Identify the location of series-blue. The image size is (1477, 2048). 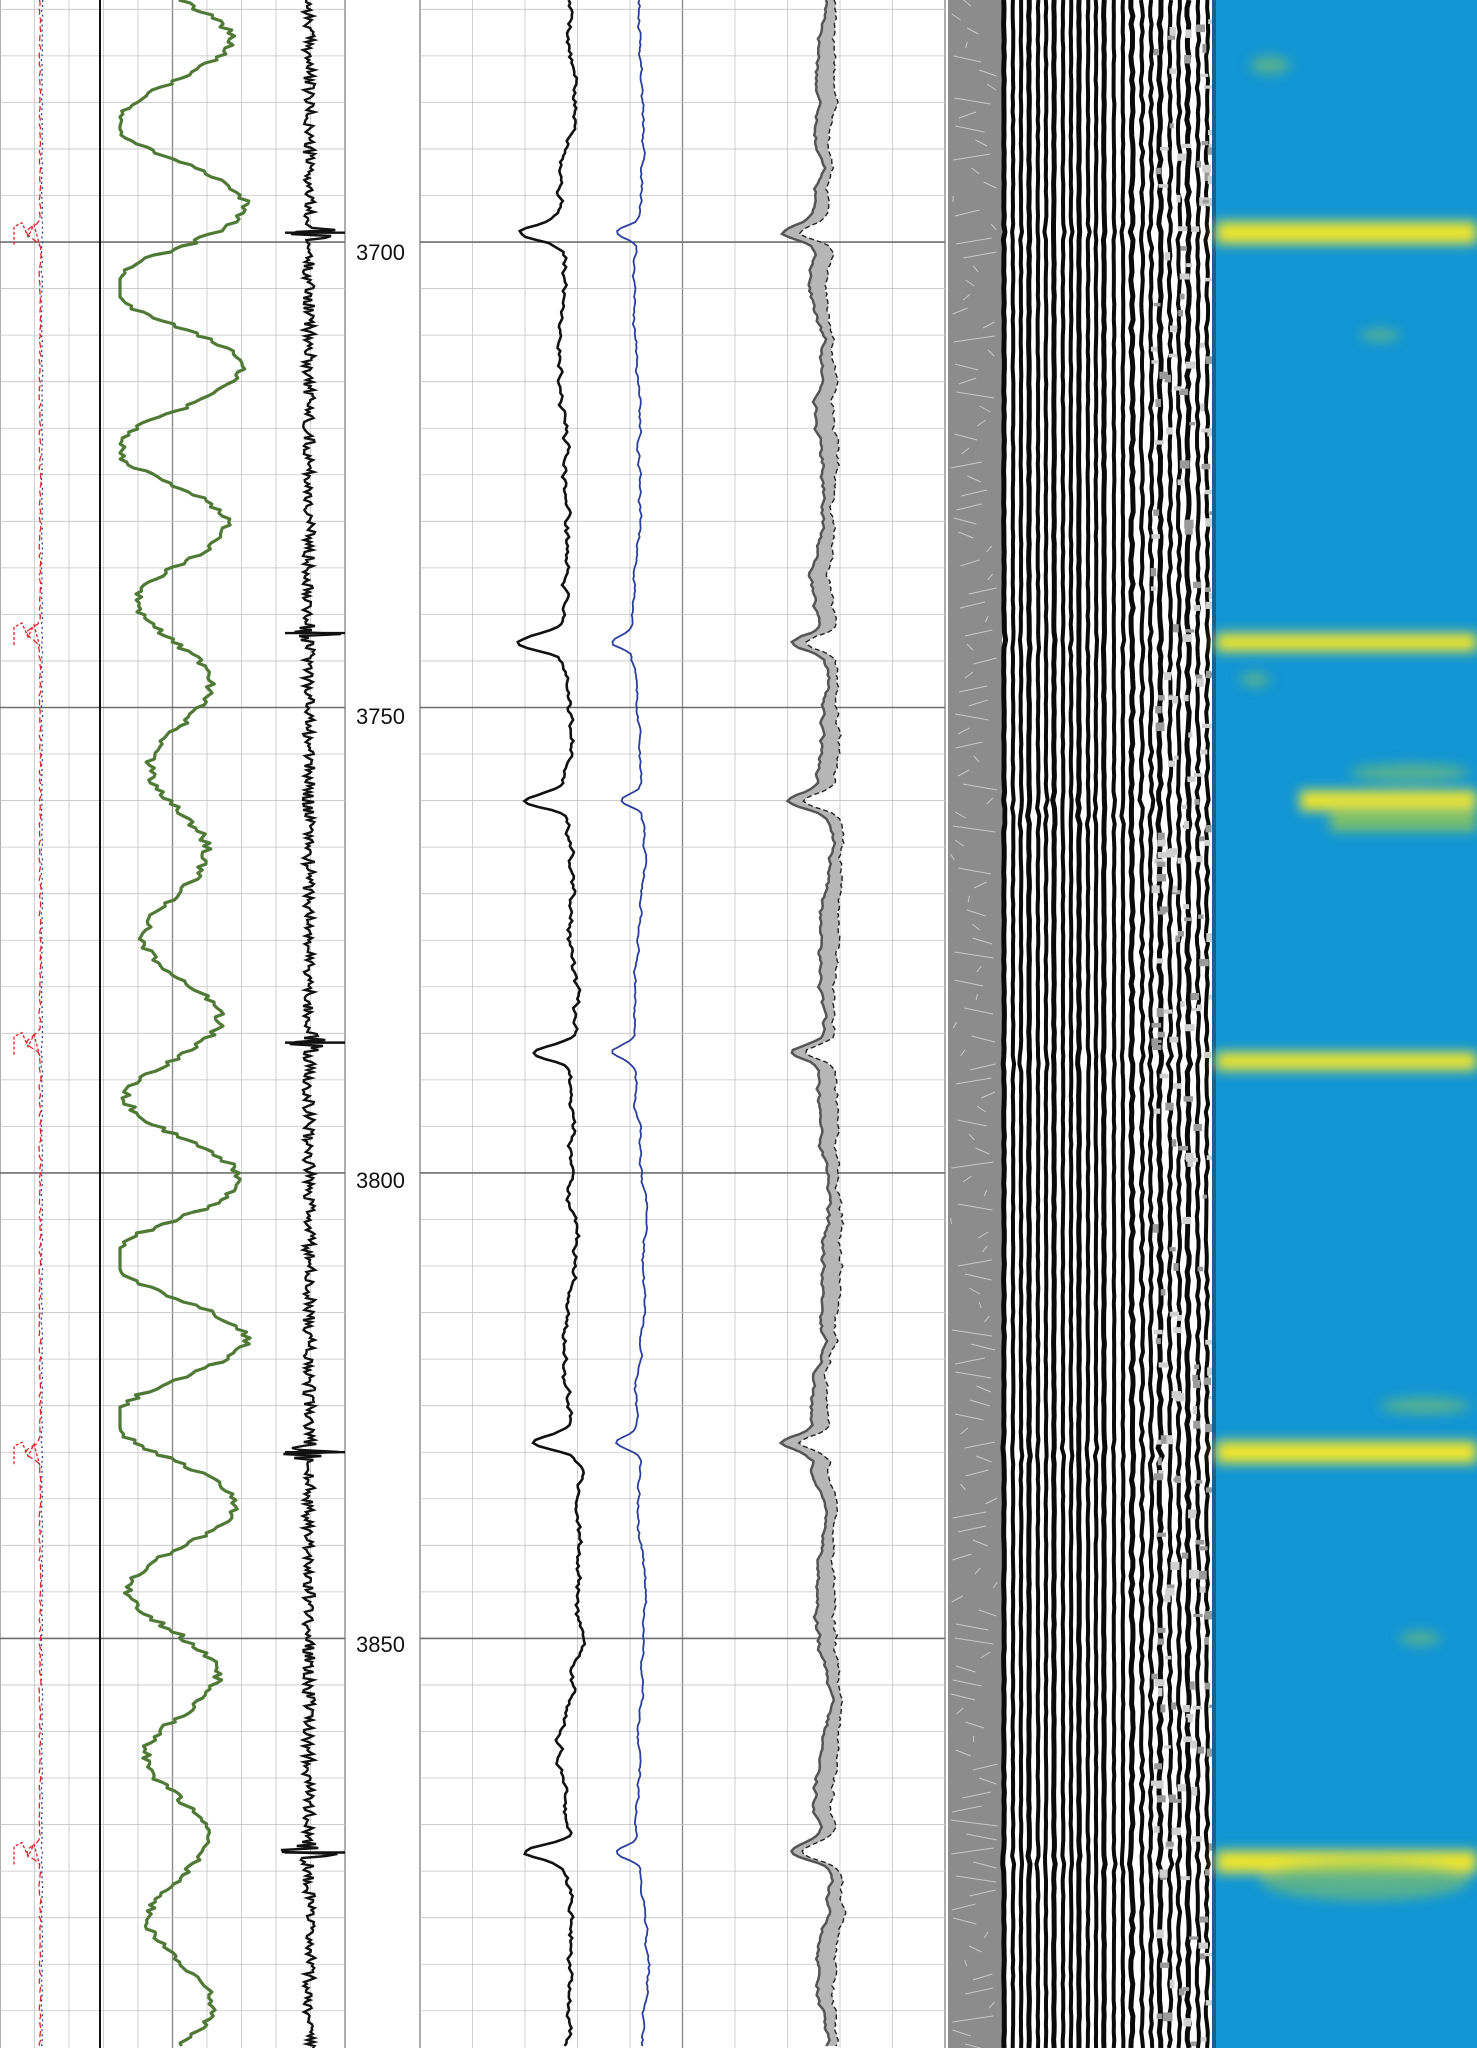
(631, 1023).